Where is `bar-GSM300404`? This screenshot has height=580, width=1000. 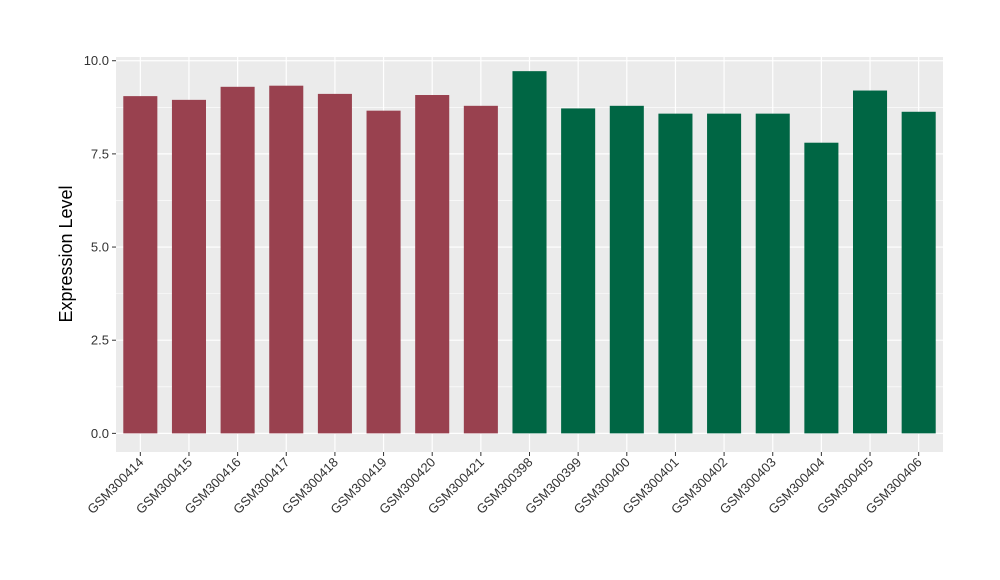 bar-GSM300404 is located at coordinates (821, 288).